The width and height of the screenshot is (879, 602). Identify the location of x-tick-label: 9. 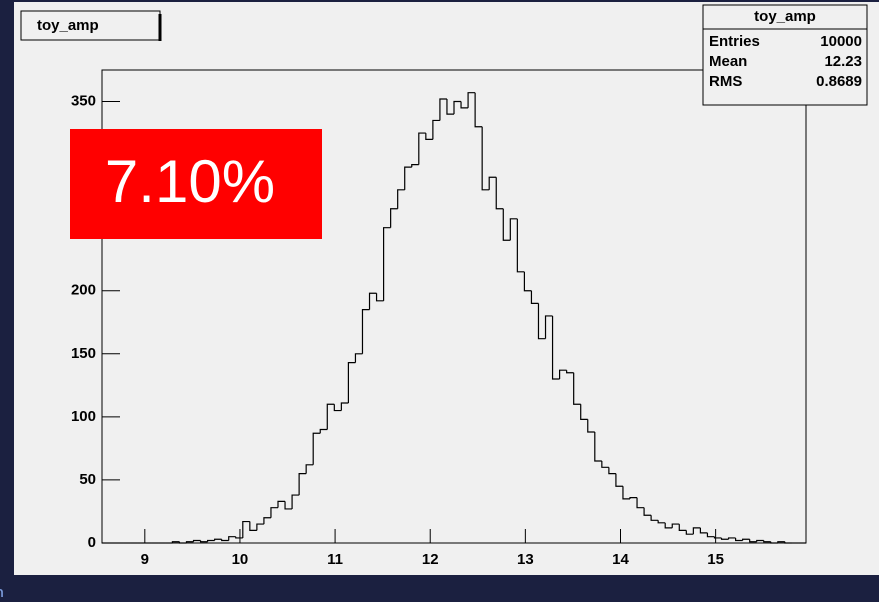
(145, 559).